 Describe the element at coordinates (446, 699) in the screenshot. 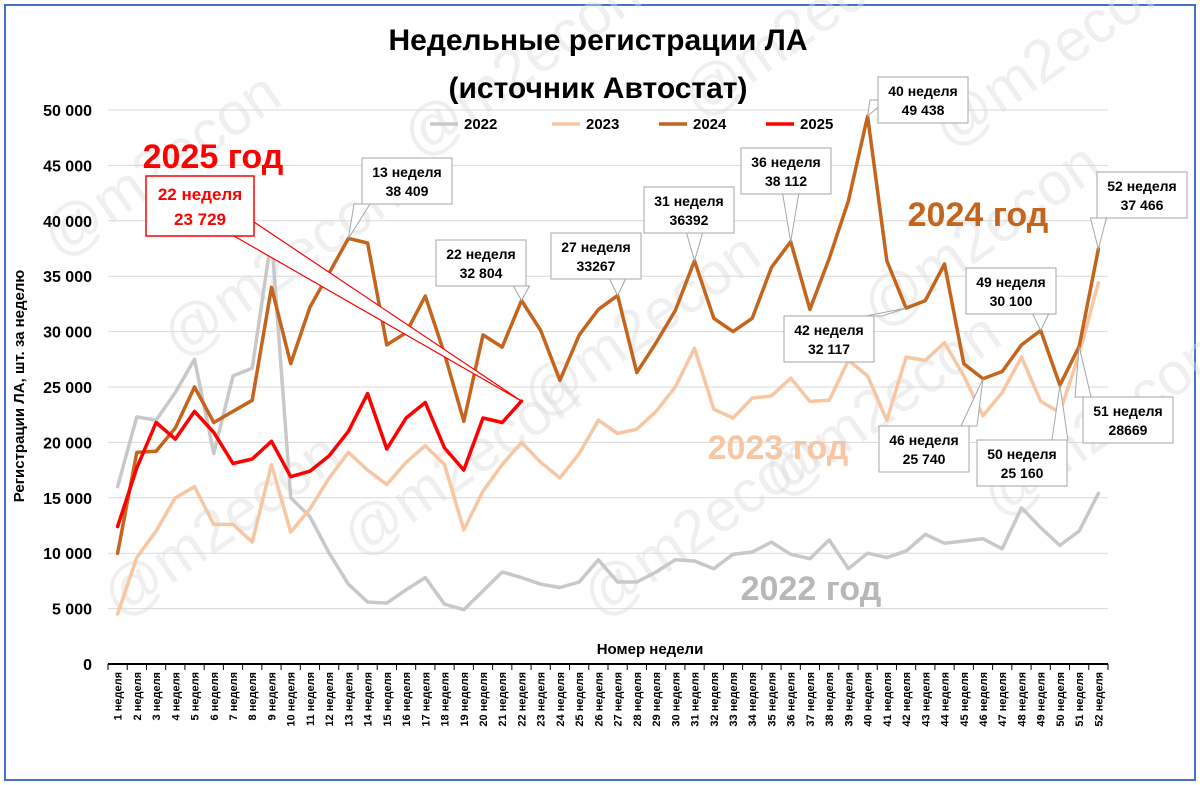

I see `x-tick-label: 18 неделя` at that location.